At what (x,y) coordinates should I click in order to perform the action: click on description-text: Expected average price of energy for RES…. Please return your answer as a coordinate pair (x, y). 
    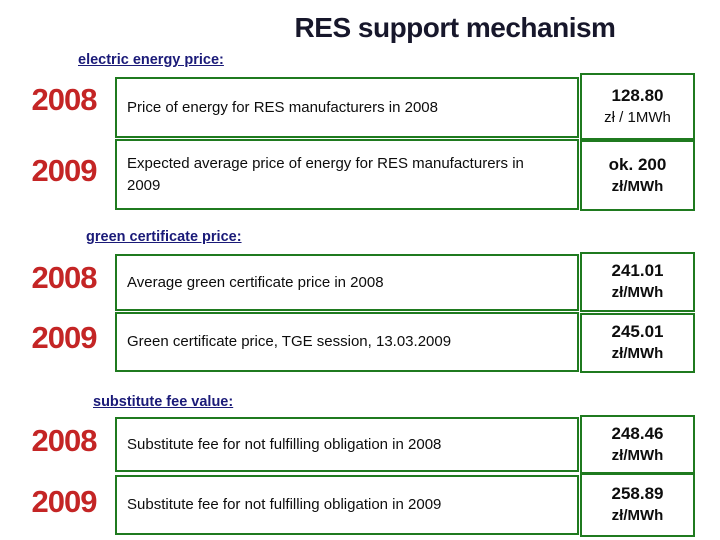
    Looking at the image, I should click on (325, 174).